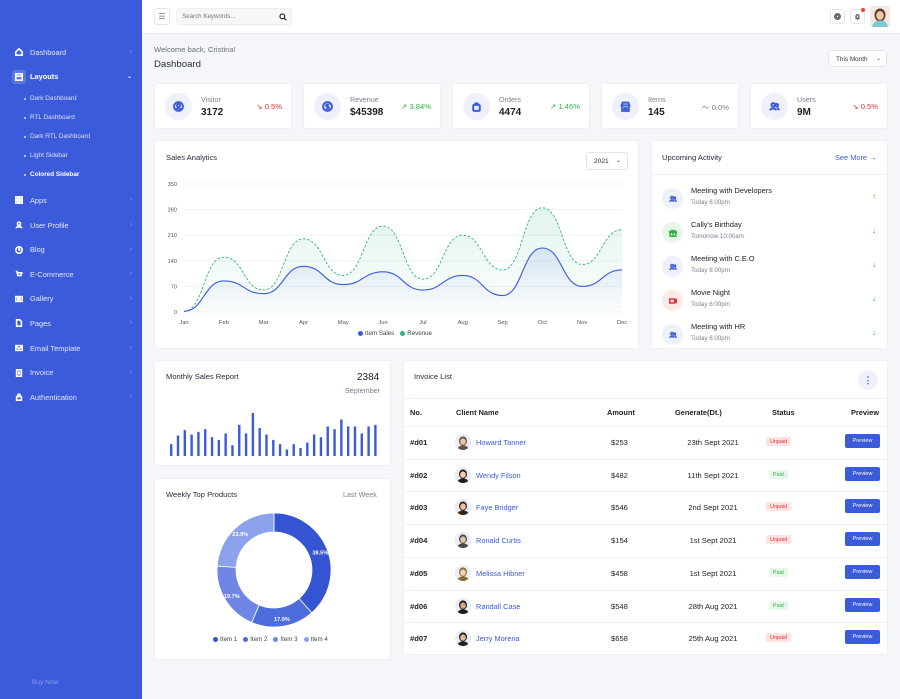 This screenshot has width=900, height=699. Describe the element at coordinates (225, 16) in the screenshot. I see `search-input` at that location.